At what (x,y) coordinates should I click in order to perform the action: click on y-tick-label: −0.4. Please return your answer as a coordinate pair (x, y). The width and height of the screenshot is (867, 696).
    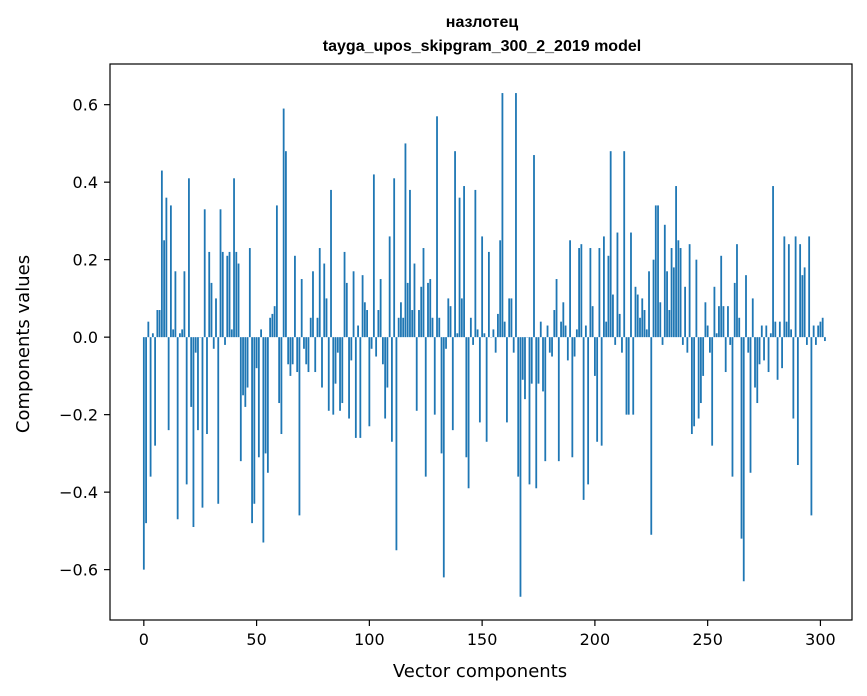
    Looking at the image, I should click on (78, 492).